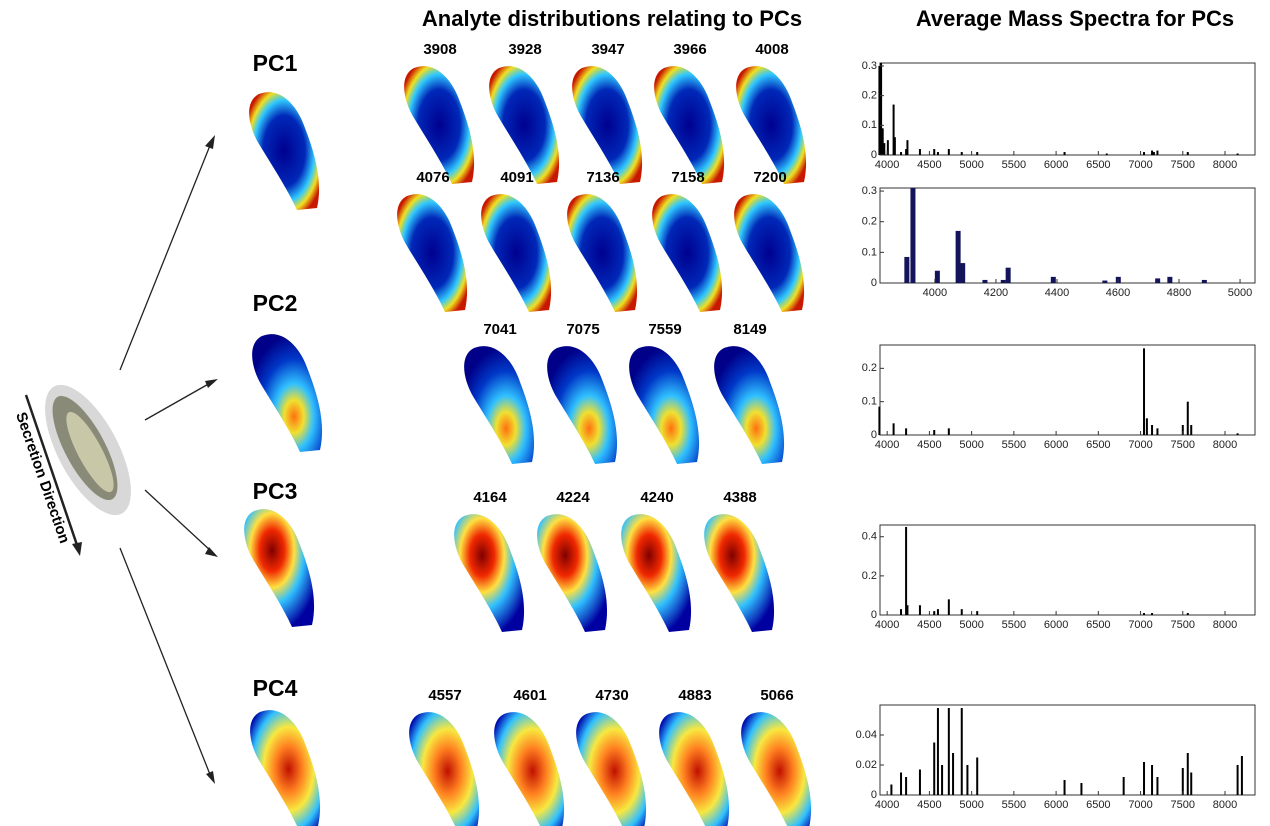  I want to click on mz-label: 3908, so click(439, 49).